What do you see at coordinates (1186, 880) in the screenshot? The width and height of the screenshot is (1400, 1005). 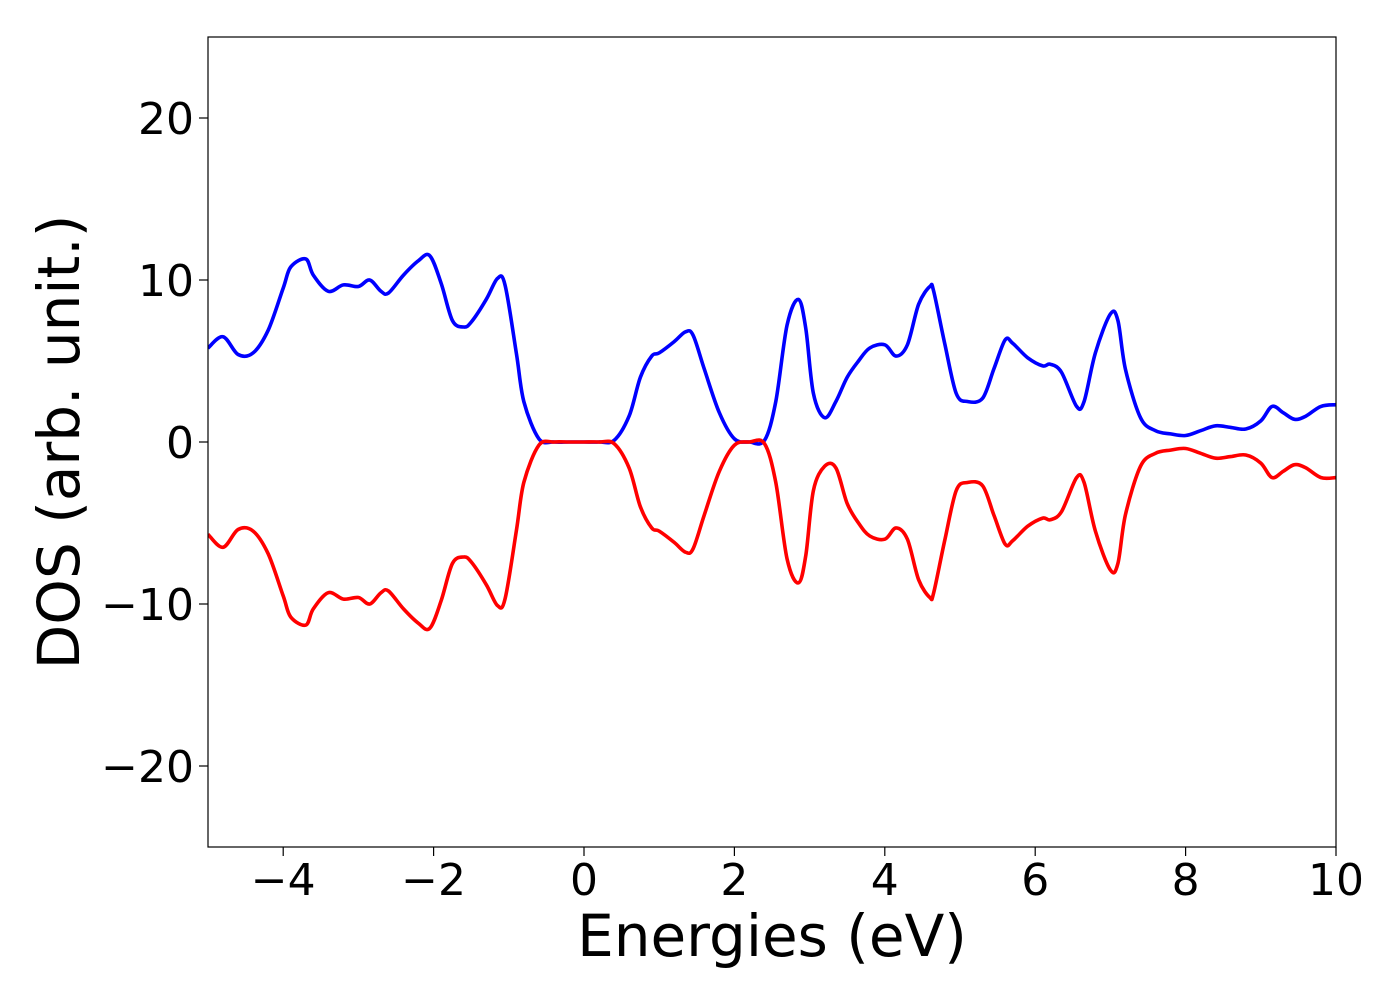 I see `x-tick-label: 8` at bounding box center [1186, 880].